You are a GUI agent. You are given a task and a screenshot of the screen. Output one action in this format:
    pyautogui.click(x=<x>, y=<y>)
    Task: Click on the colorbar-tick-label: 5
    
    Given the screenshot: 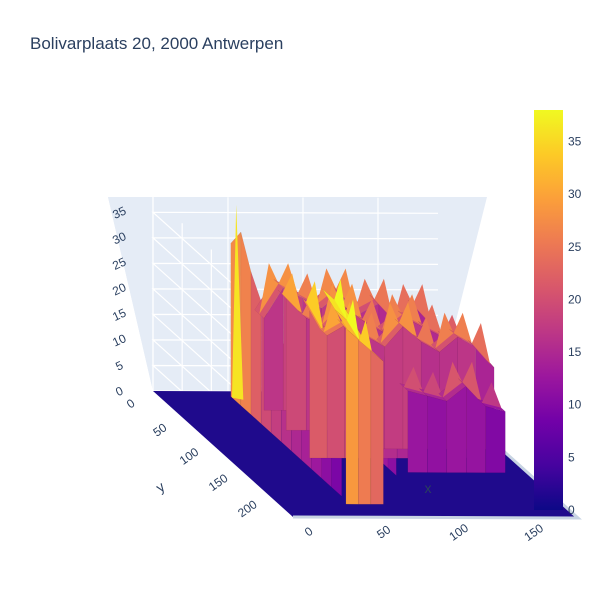 What is the action you would take?
    pyautogui.click(x=571, y=457)
    